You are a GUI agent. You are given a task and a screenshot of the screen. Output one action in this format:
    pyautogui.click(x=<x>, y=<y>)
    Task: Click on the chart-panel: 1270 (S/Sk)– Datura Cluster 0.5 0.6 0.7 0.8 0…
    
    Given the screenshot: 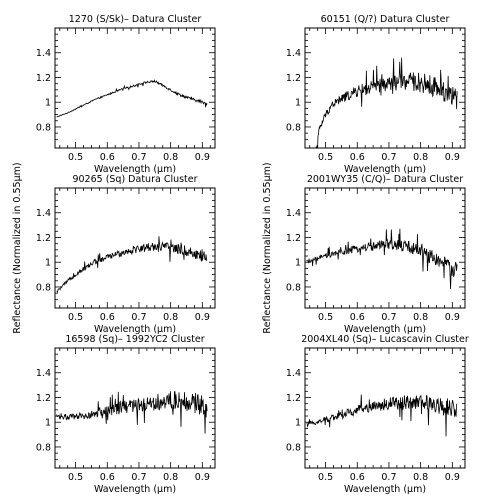 What is the action you would take?
    pyautogui.click(x=126, y=94)
    